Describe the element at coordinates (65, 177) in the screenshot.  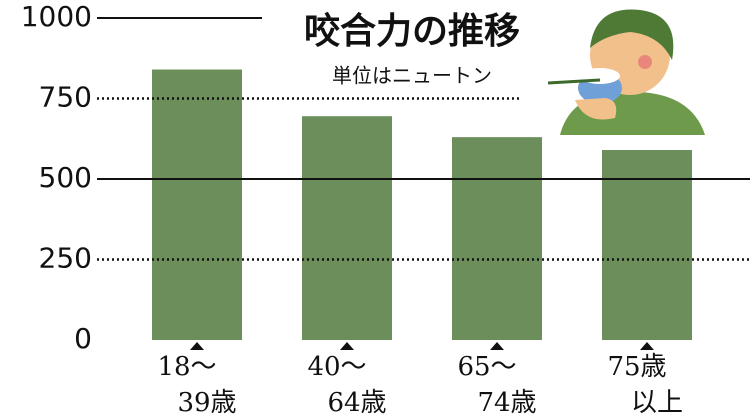
I see `y-tick-label: 500` at that location.